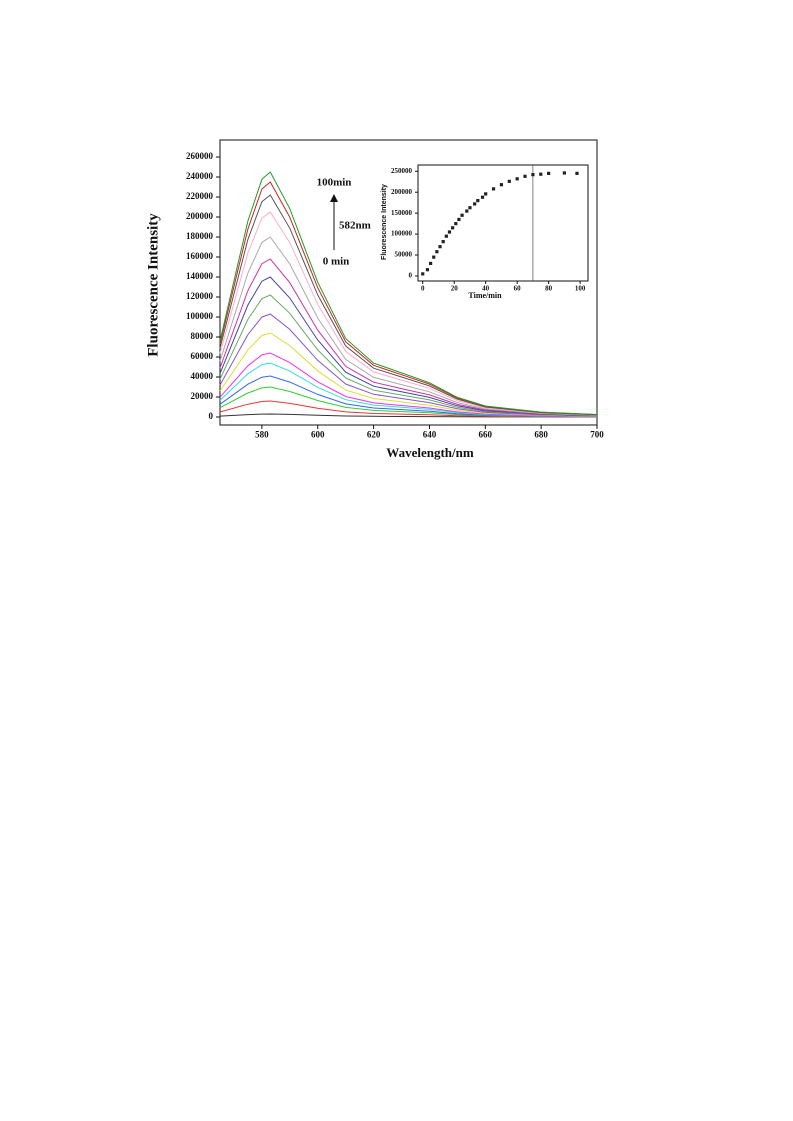 The width and height of the screenshot is (793, 1121). Describe the element at coordinates (486, 434) in the screenshot. I see `x-tick-label: 660` at that location.